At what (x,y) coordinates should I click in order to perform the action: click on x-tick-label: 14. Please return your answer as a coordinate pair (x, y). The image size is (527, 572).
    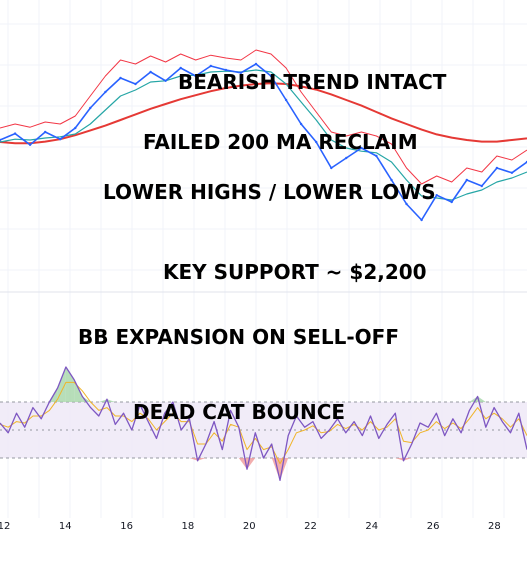
    Looking at the image, I should click on (65, 526).